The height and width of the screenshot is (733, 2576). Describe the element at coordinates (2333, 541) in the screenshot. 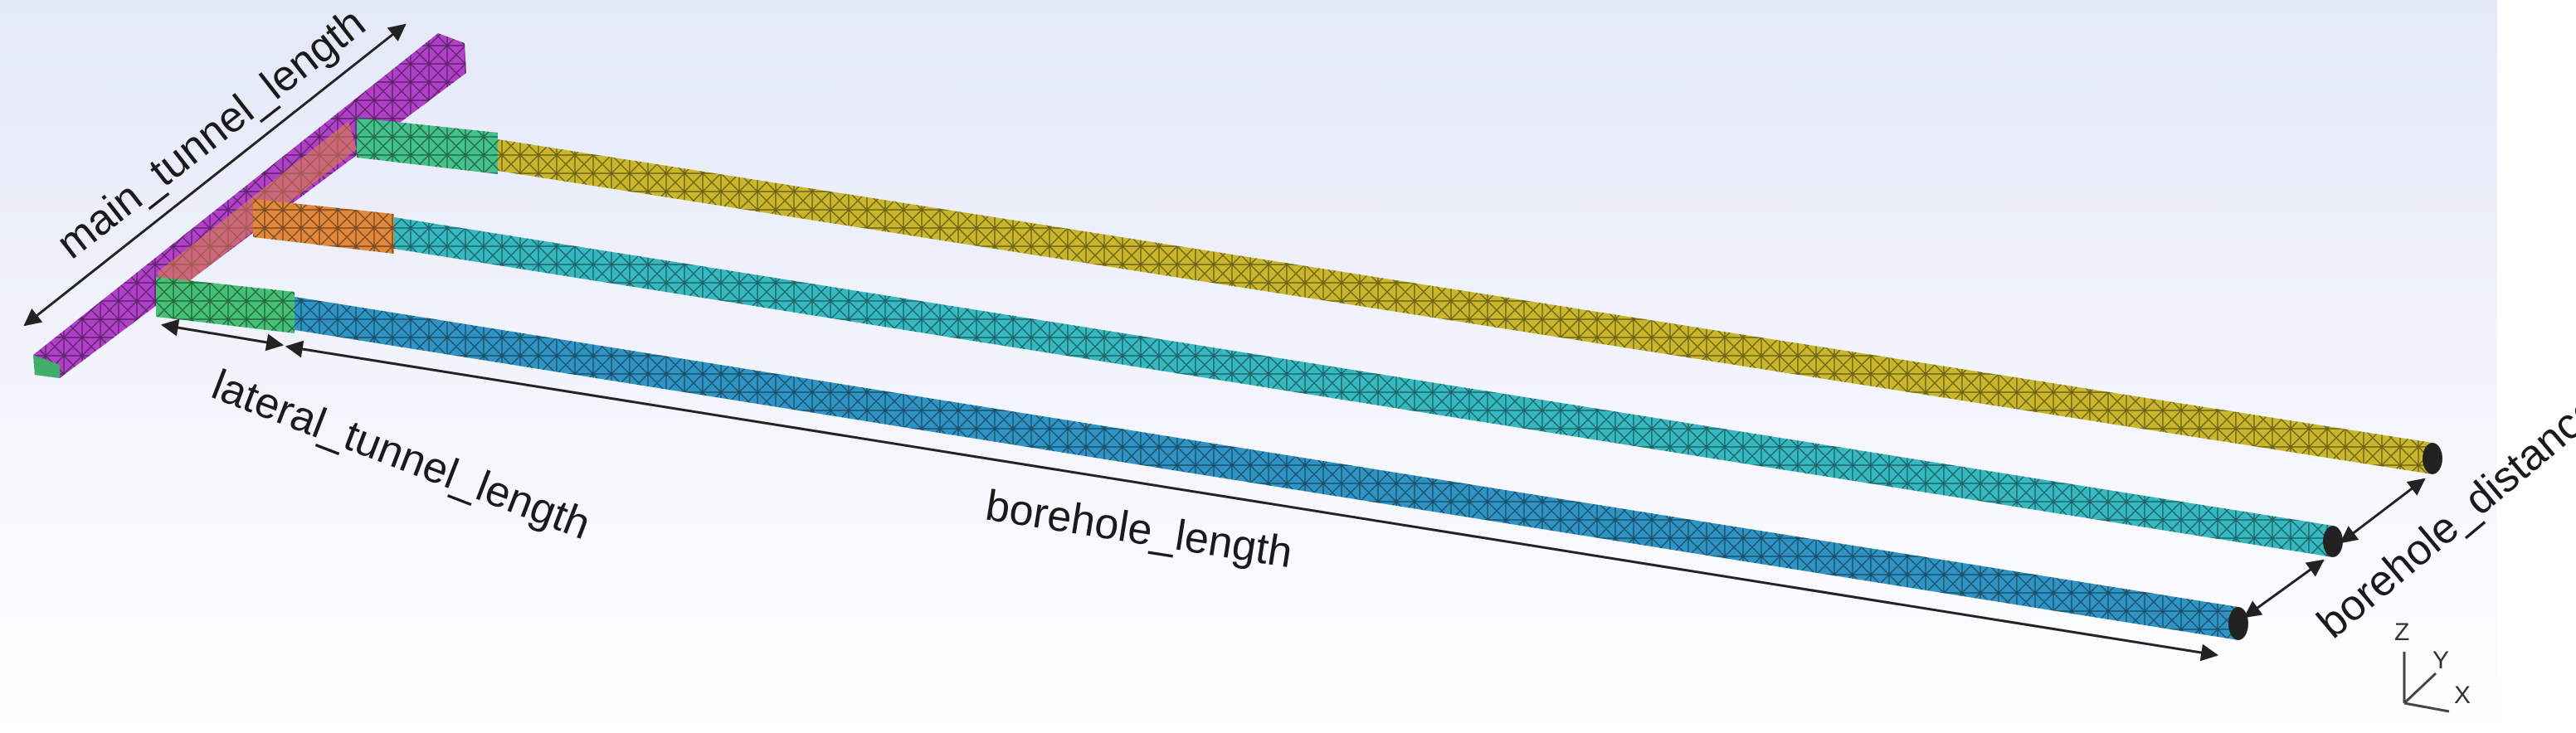

I see `borehole-middle-end-cap` at that location.